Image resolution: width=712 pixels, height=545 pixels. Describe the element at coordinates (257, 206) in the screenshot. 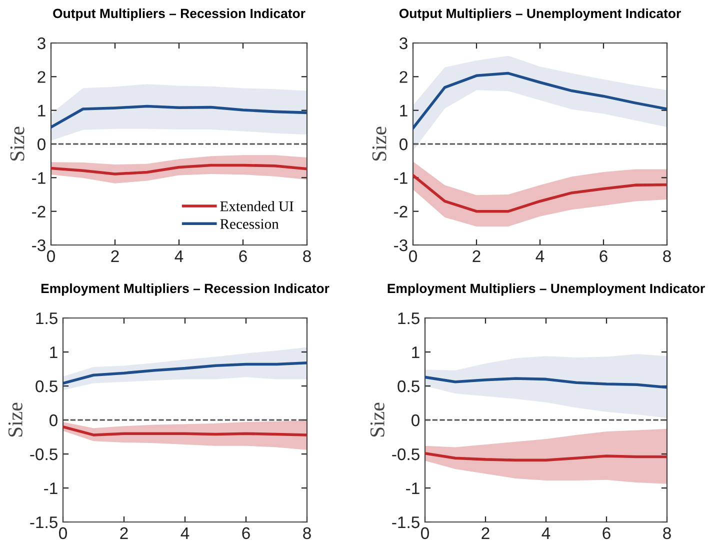

I see `legend-label: Extended UI` at that location.